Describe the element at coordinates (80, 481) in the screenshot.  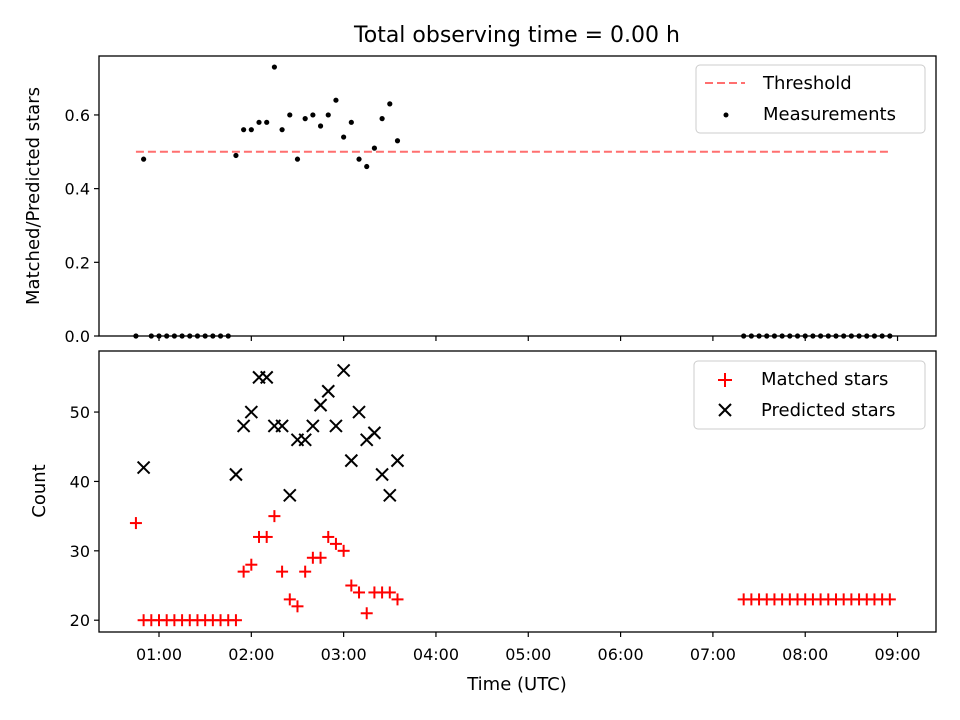
I see `count-y-tick-label: 40` at that location.